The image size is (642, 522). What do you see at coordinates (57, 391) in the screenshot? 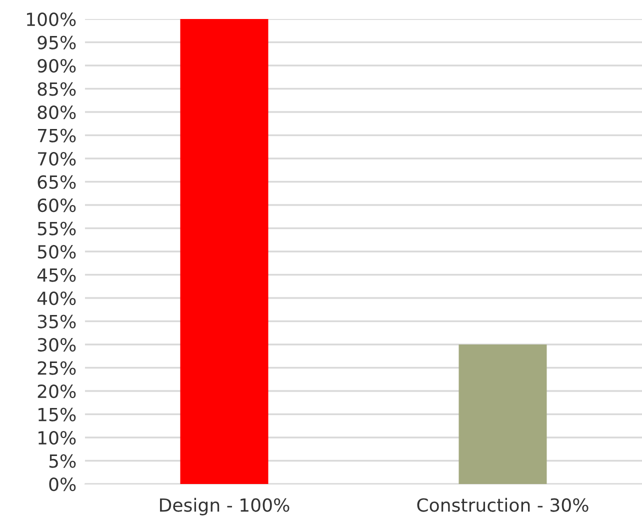
I see `y-tick-label: 20%` at bounding box center [57, 391].